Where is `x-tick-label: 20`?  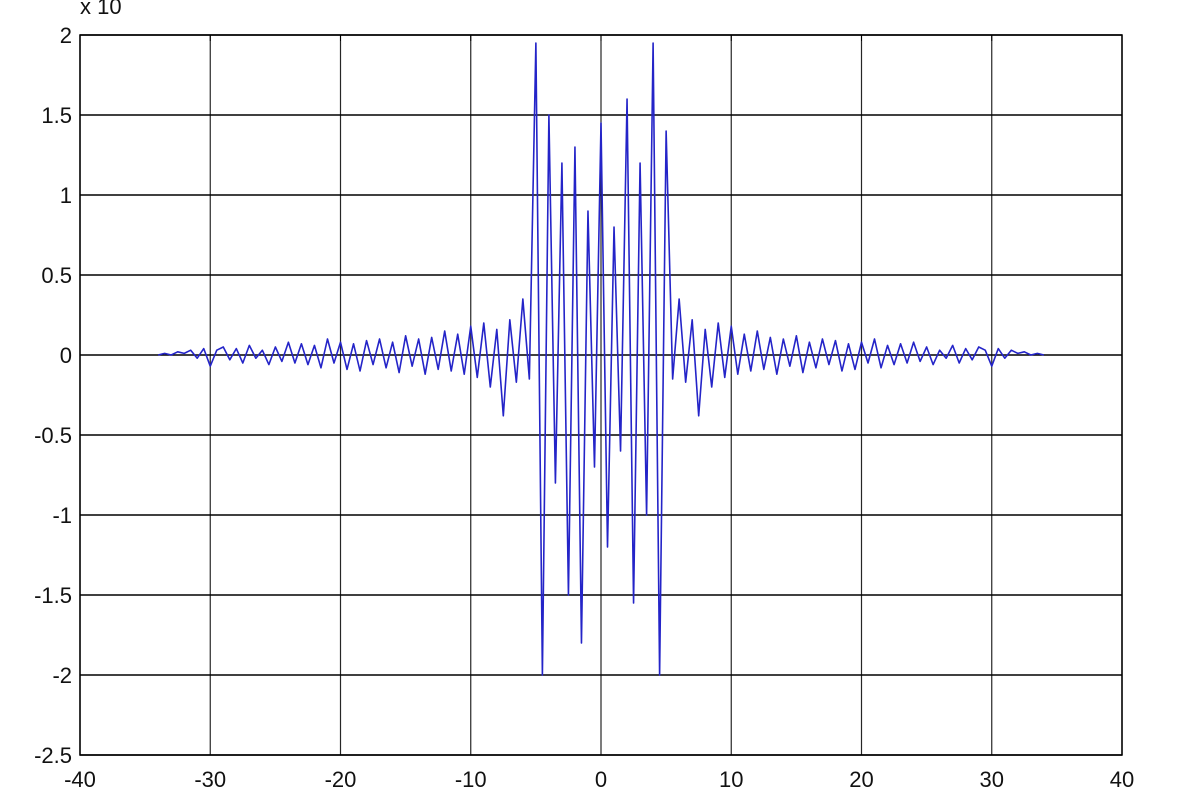
x-tick-label: 20 is located at coordinates (861, 779).